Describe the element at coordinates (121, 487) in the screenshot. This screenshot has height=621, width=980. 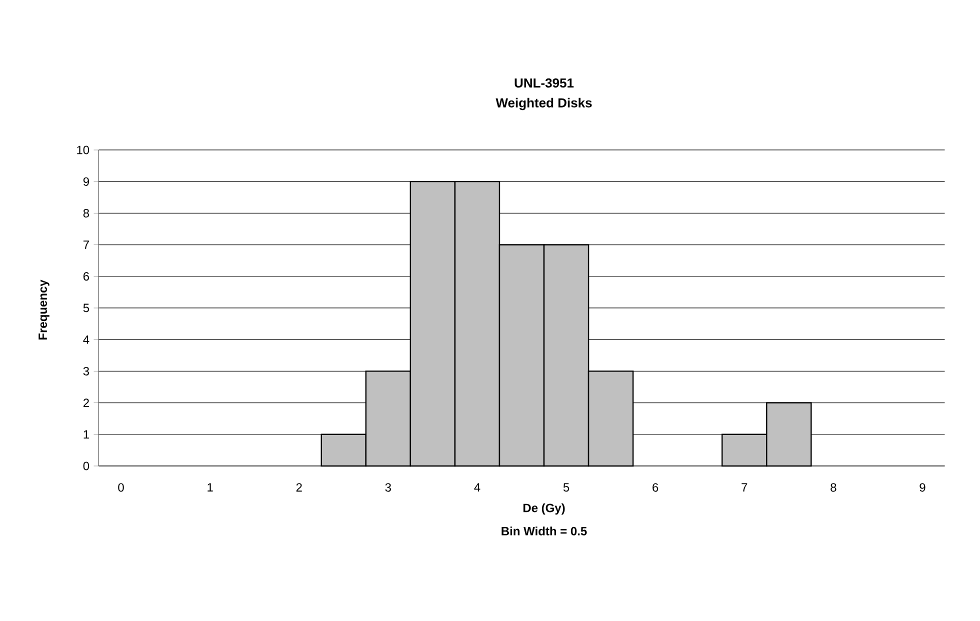
I see `x-tick-label: 0` at that location.